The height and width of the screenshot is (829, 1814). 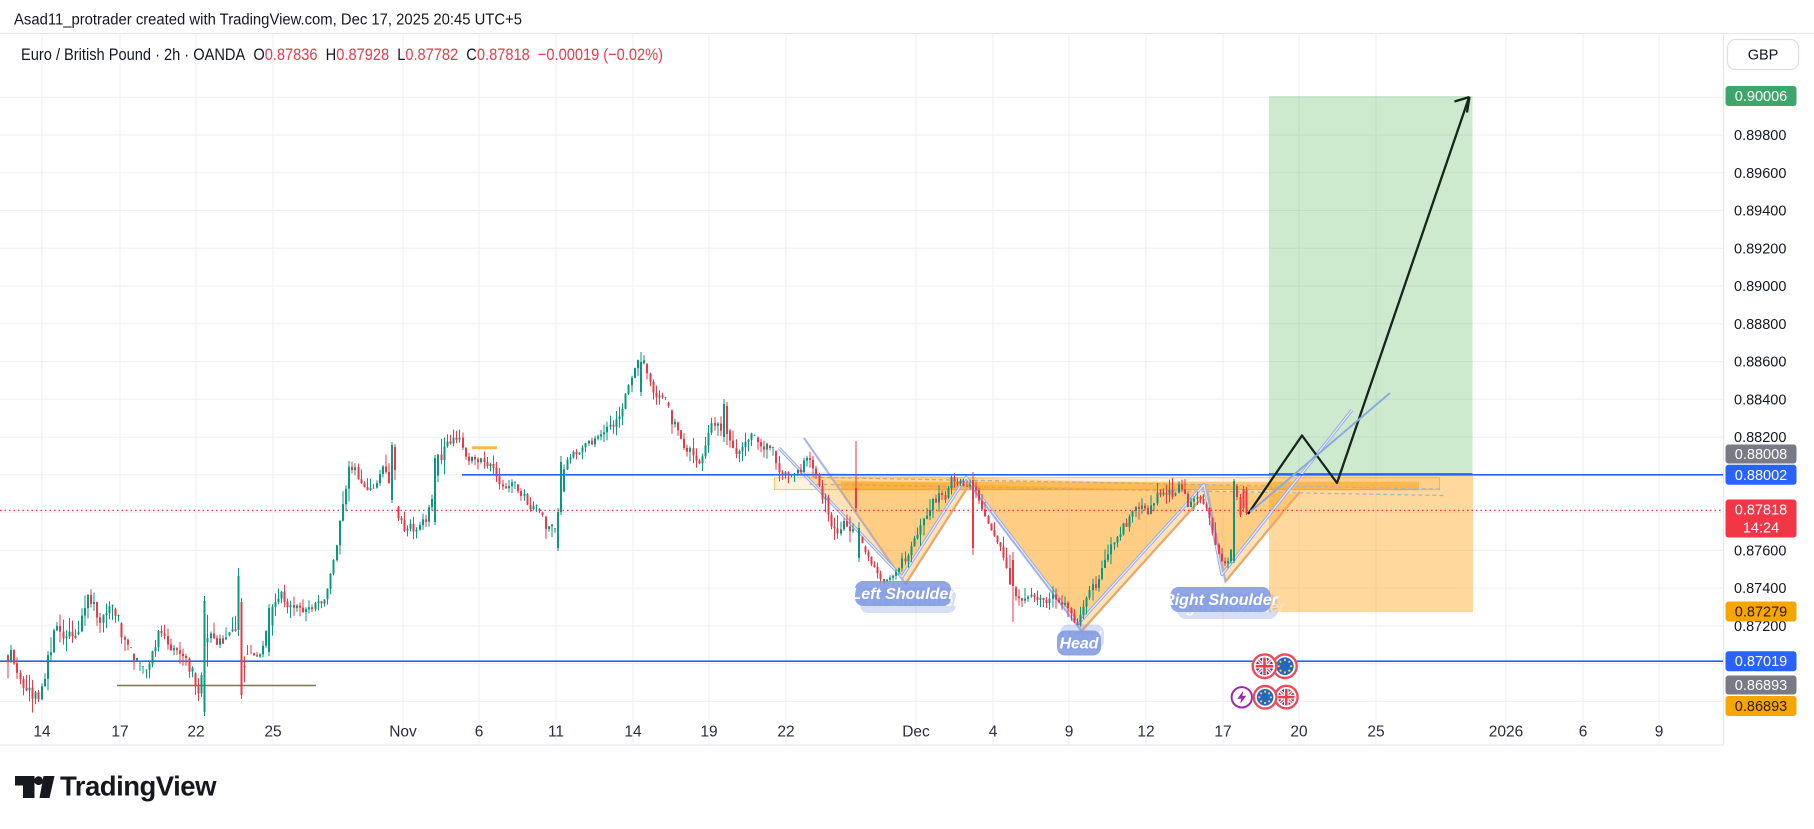 I want to click on svg-text: 0.88600, so click(x=1760, y=363).